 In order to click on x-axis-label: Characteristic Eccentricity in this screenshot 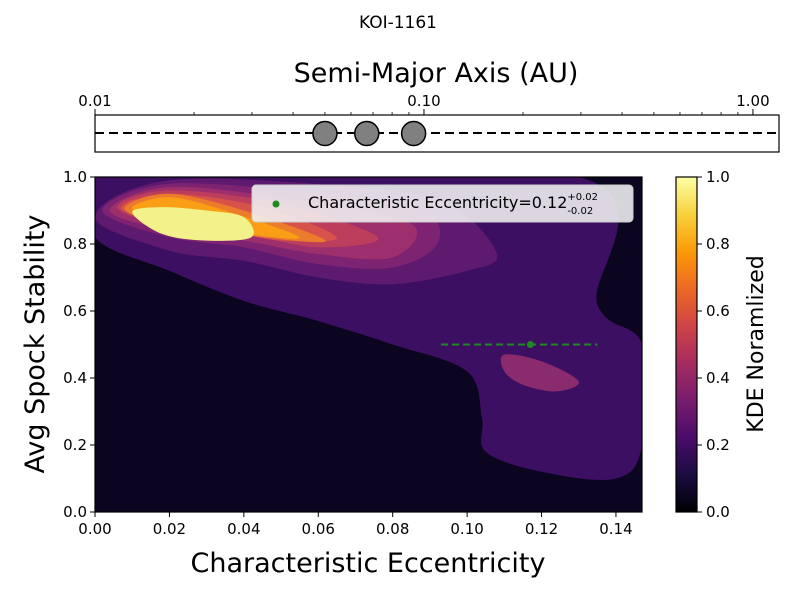, I will do `click(368, 563)`.